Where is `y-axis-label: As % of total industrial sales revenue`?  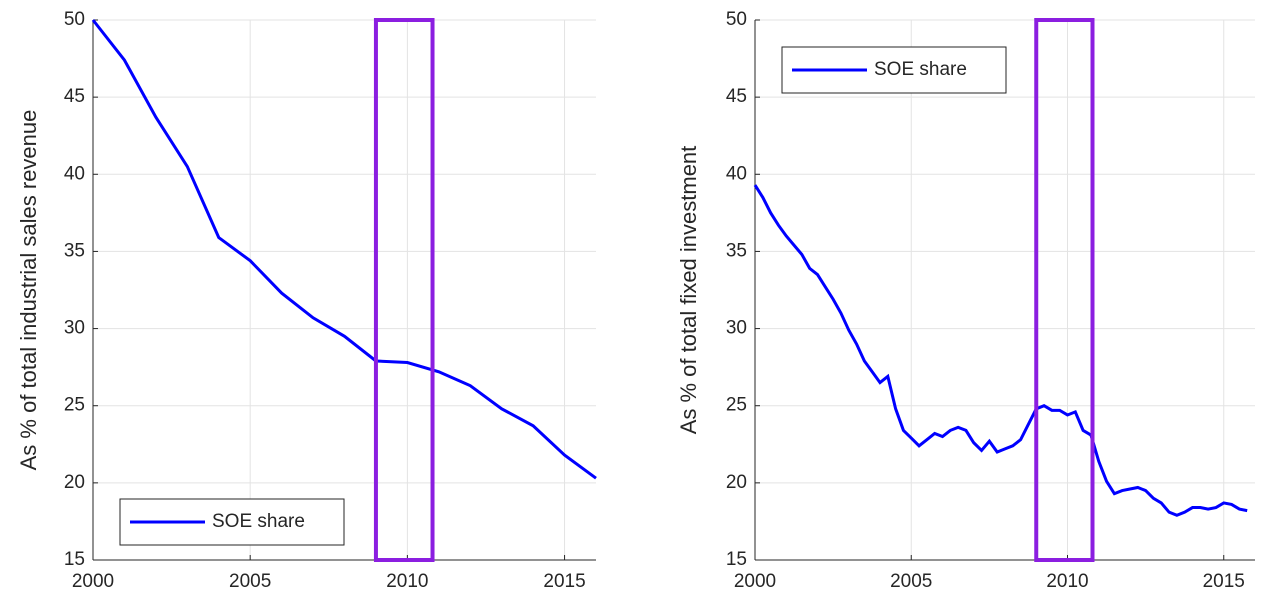
y-axis-label: As % of total industrial sales revenue is located at coordinates (28, 290).